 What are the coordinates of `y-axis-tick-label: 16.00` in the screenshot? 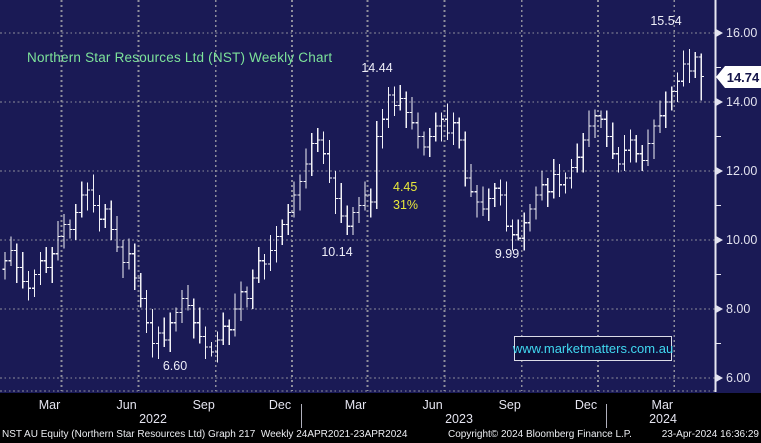 It's located at (738, 33).